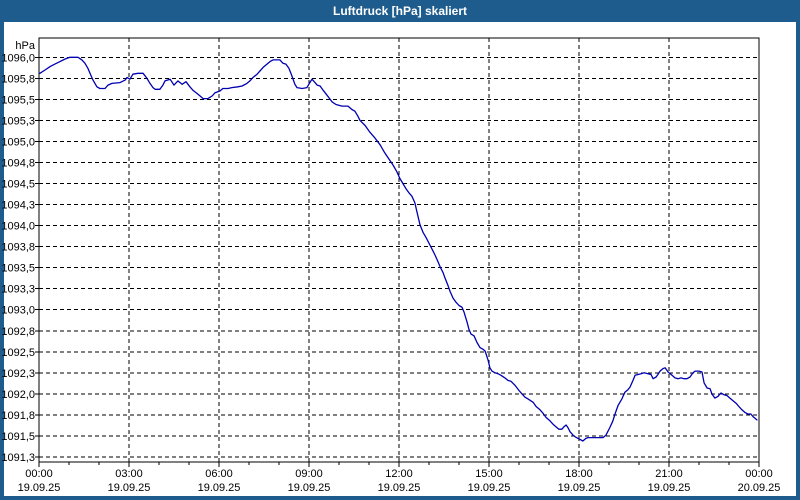 Image resolution: width=800 pixels, height=500 pixels. I want to click on y-tick-label: 1093,8, so click(18, 248).